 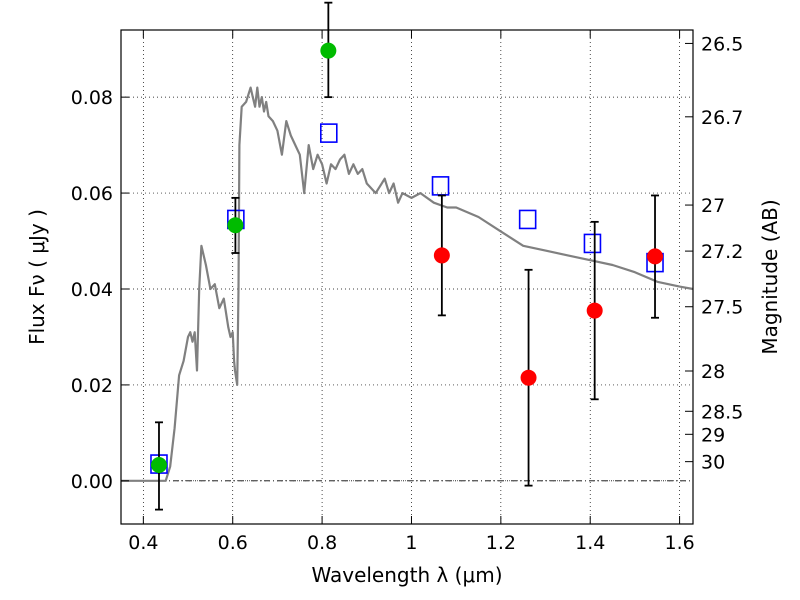 What do you see at coordinates (92, 386) in the screenshot?
I see `y-tick-label: 0.02` at bounding box center [92, 386].